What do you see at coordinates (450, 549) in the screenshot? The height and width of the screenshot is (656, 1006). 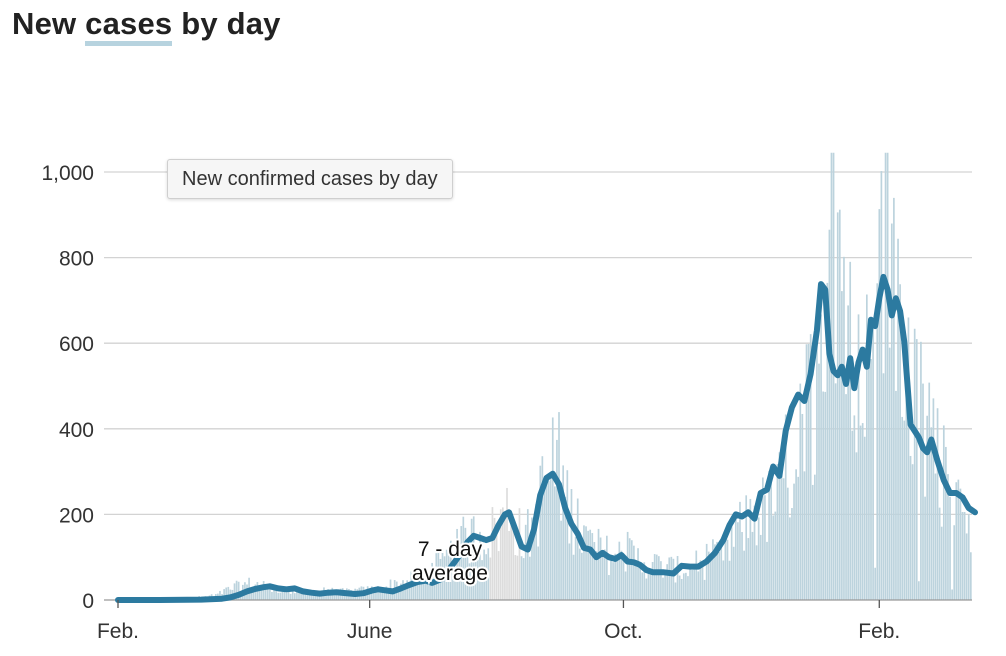 I see `annotation-line1: 7 - day` at bounding box center [450, 549].